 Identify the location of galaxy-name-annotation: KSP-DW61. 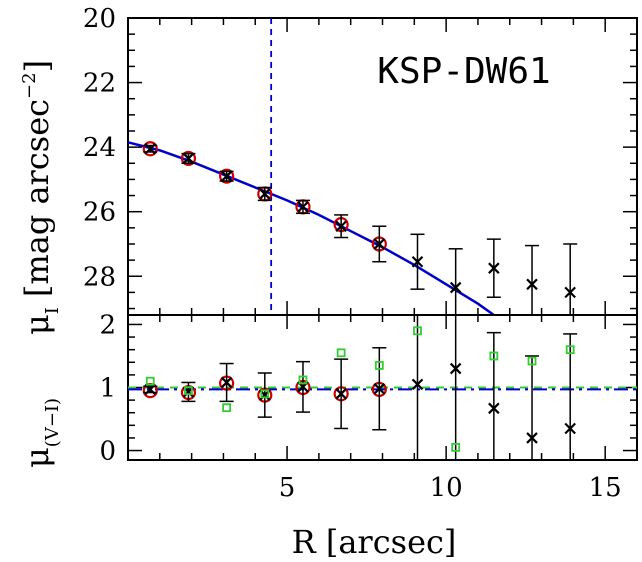
(463, 71).